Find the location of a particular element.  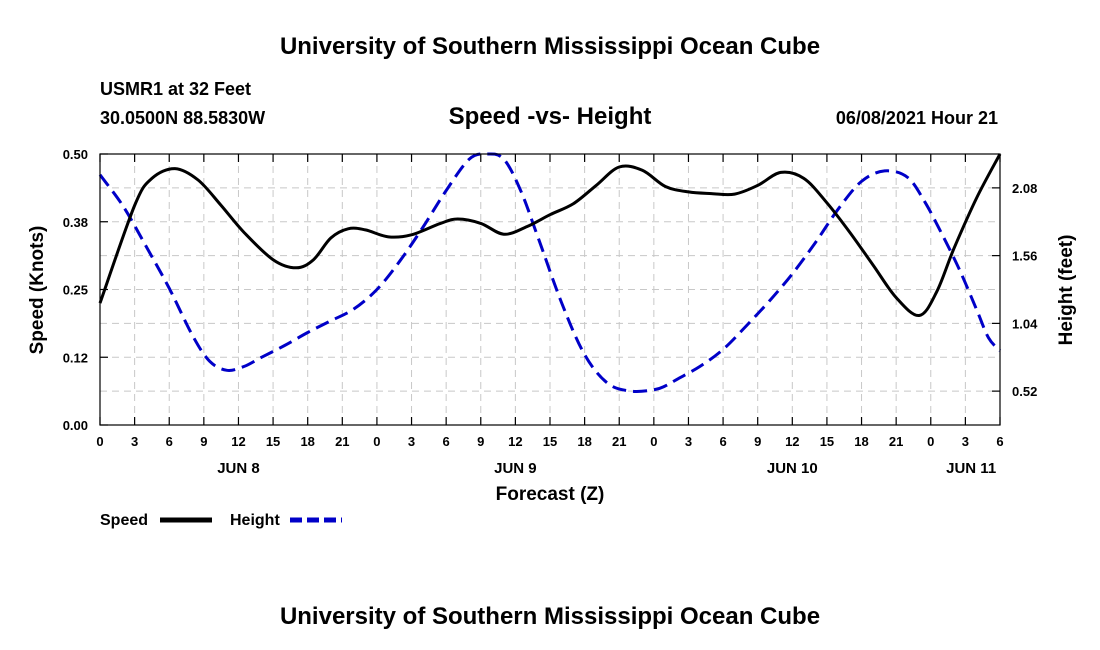

location-label: 30.0500N 88.5830W is located at coordinates (182, 118).